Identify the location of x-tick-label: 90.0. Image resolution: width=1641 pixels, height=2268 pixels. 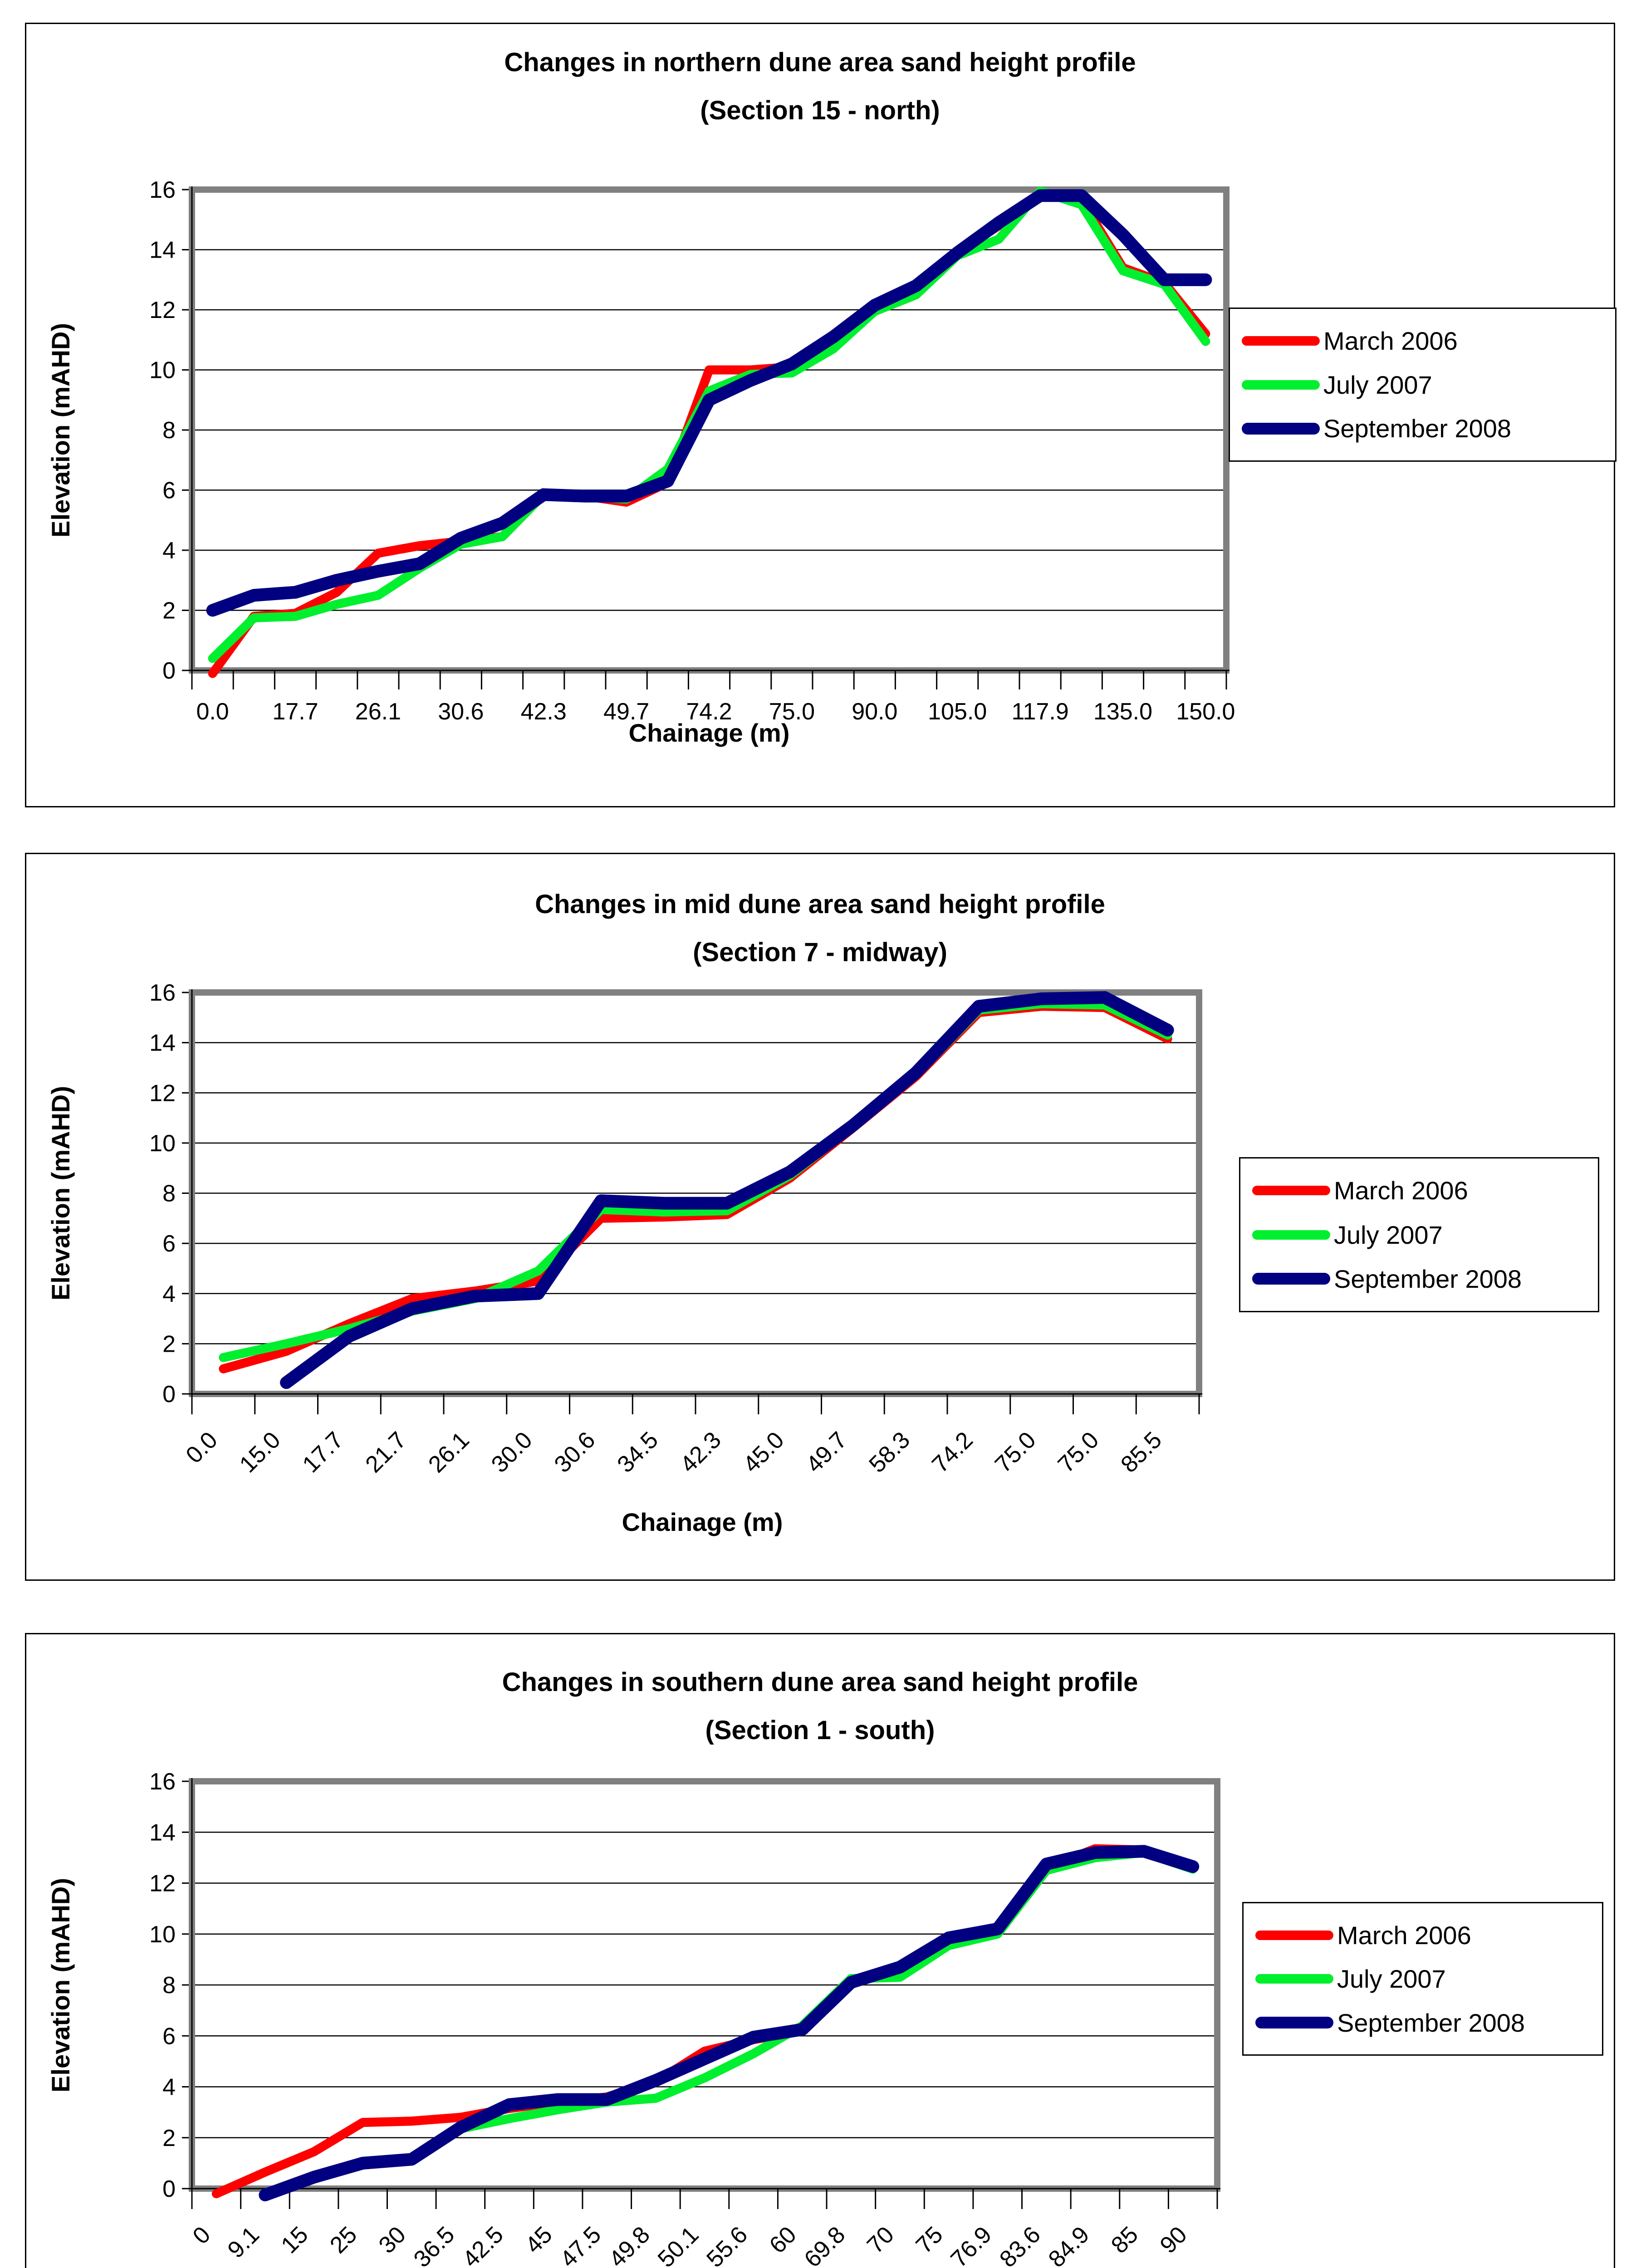
(874, 712).